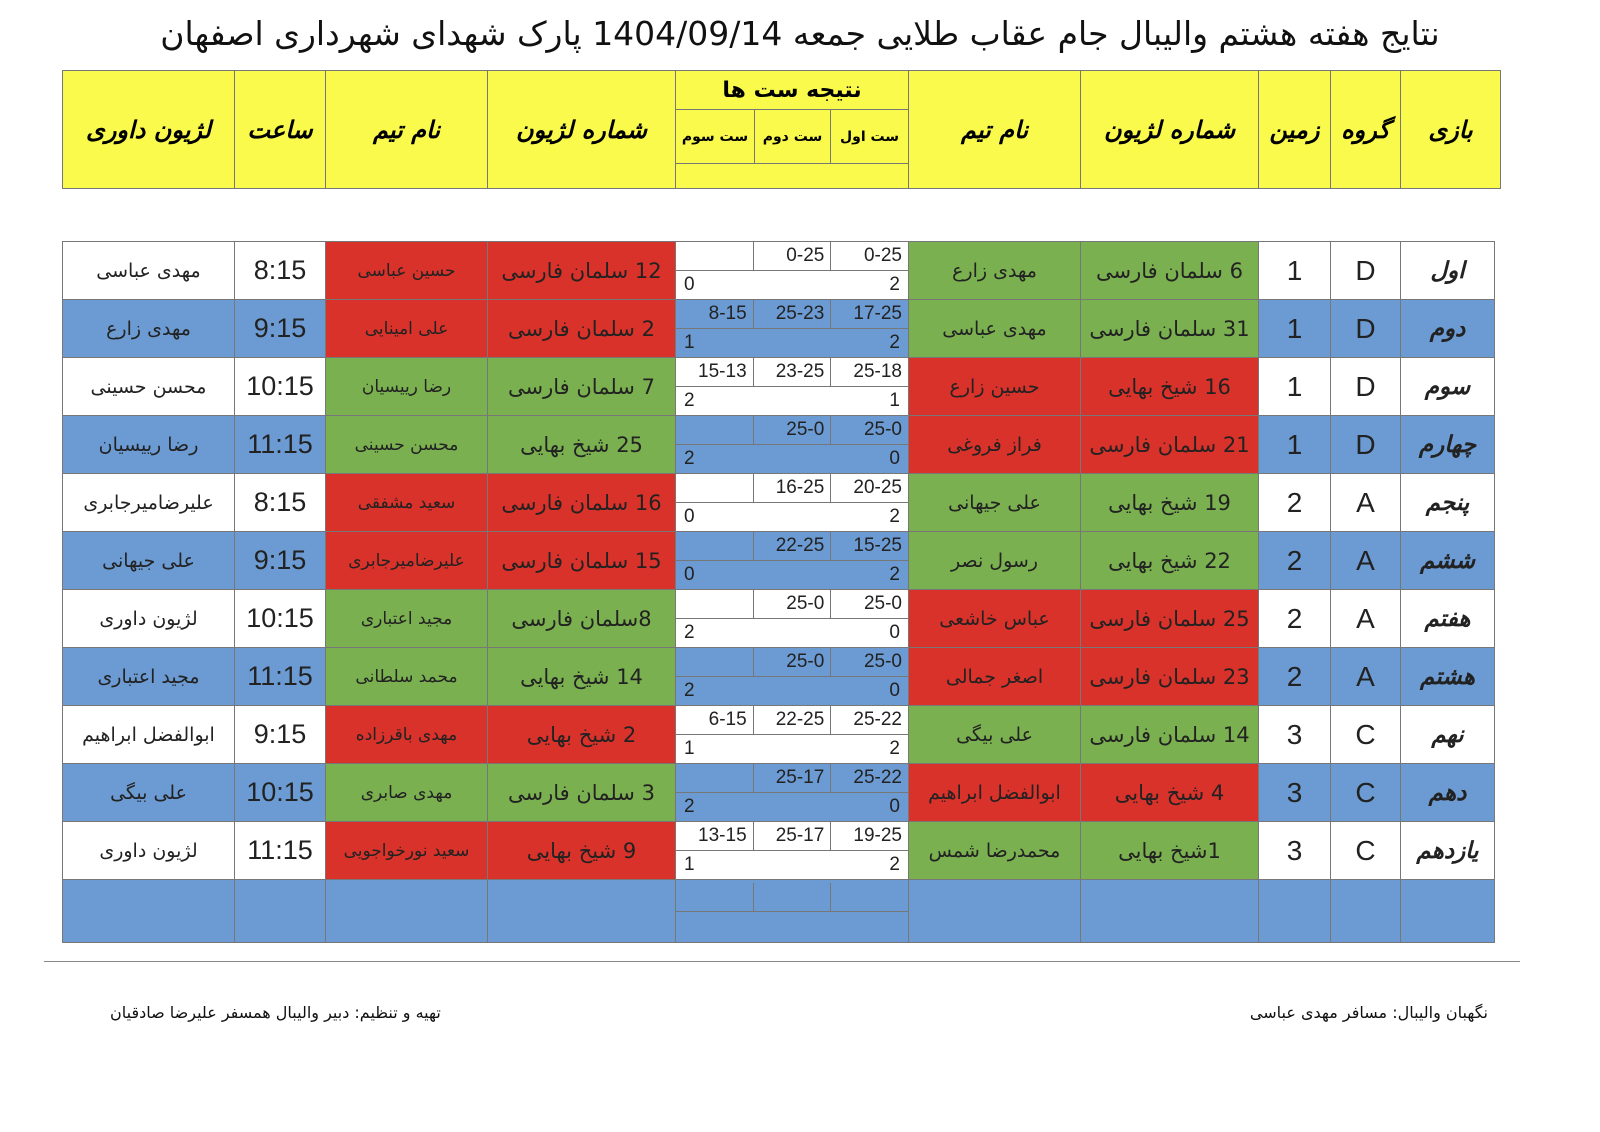 The width and height of the screenshot is (1600, 1132). I want to click on referee-cell: علی جیهانی, so click(148, 560).